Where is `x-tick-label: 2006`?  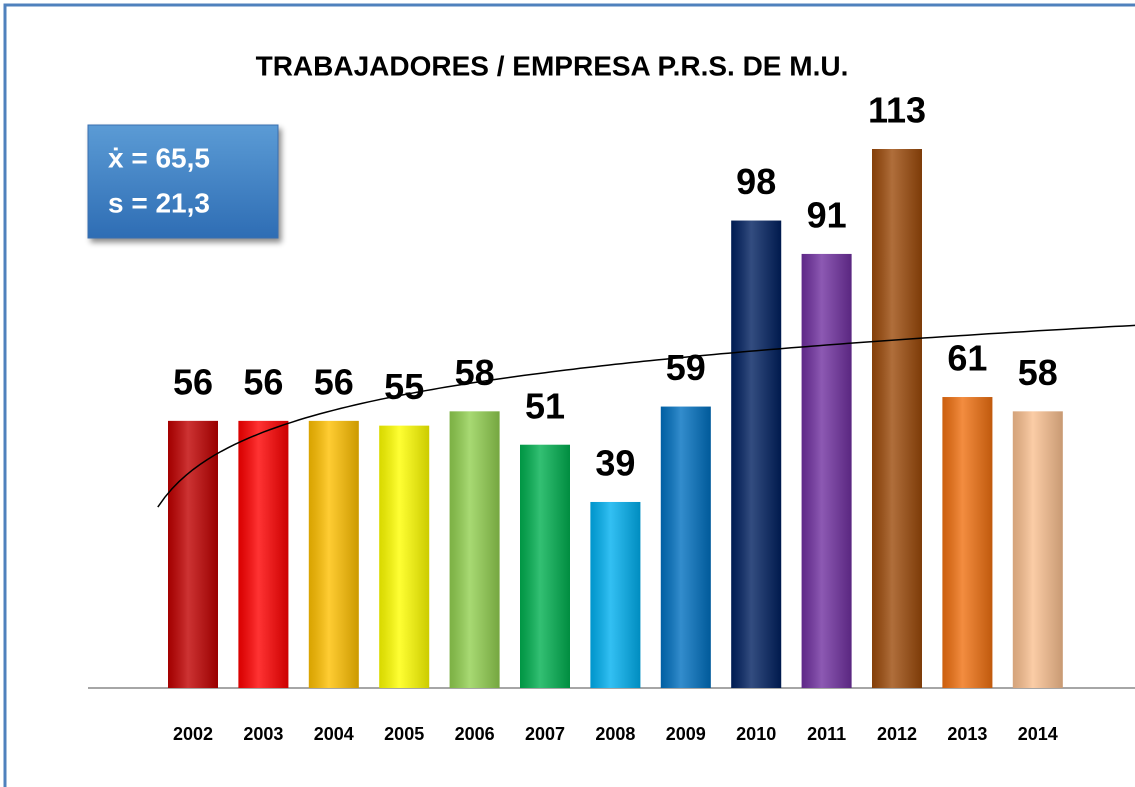
x-tick-label: 2006 is located at coordinates (475, 734).